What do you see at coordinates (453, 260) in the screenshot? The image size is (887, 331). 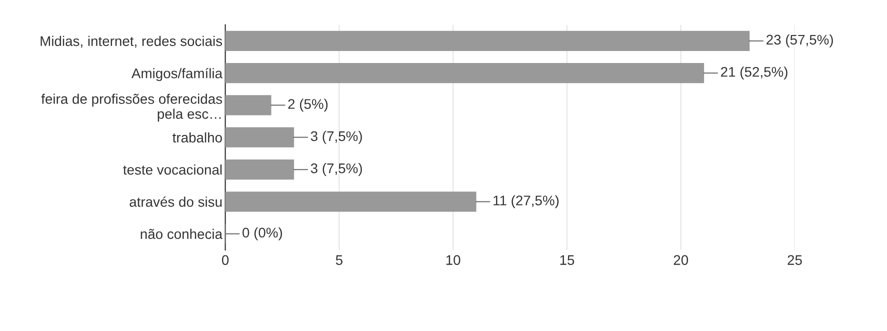 I see `x-tick-label: 10` at bounding box center [453, 260].